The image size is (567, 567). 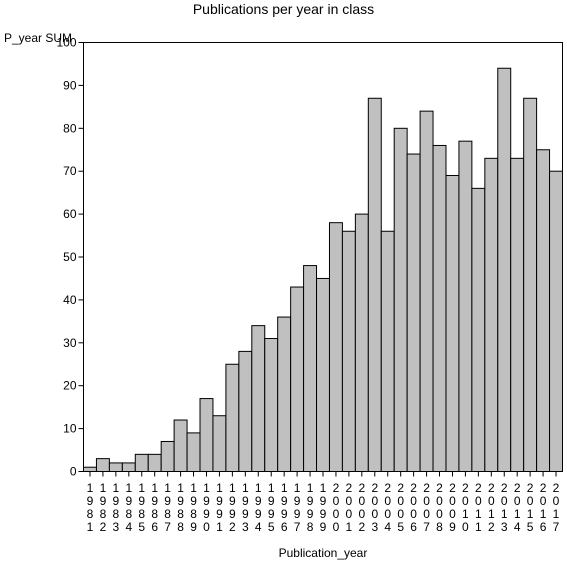 What do you see at coordinates (232, 417) in the screenshot?
I see `bar-1992` at bounding box center [232, 417].